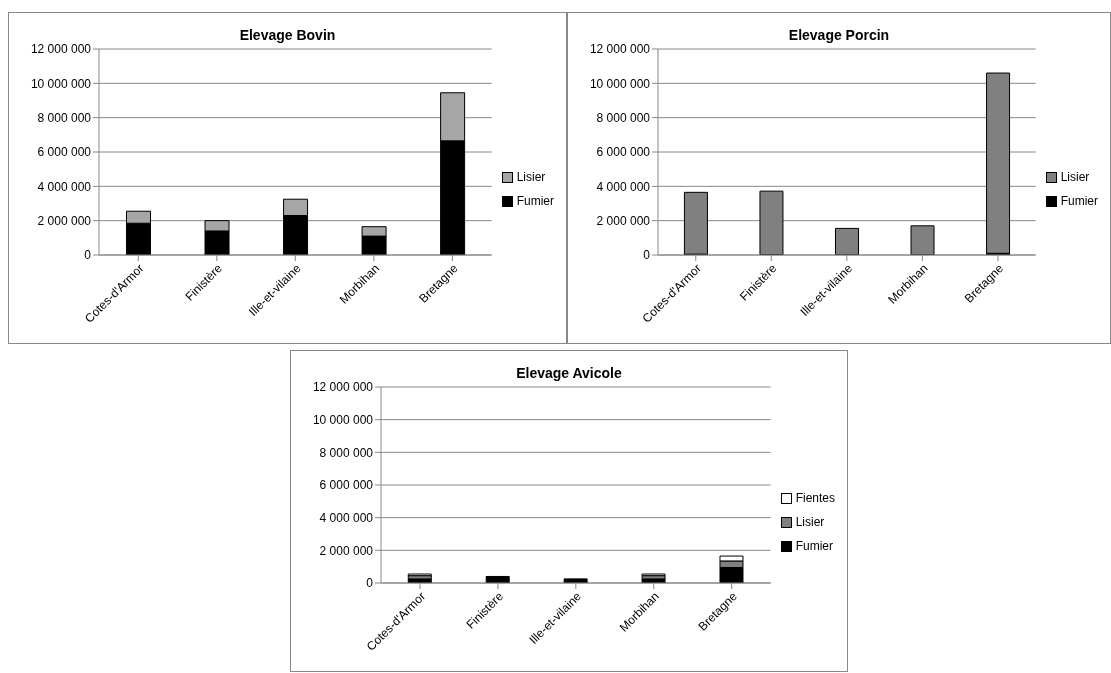 The height and width of the screenshot is (673, 1111). I want to click on chart-title: Elevage Bovin, so click(287, 35).